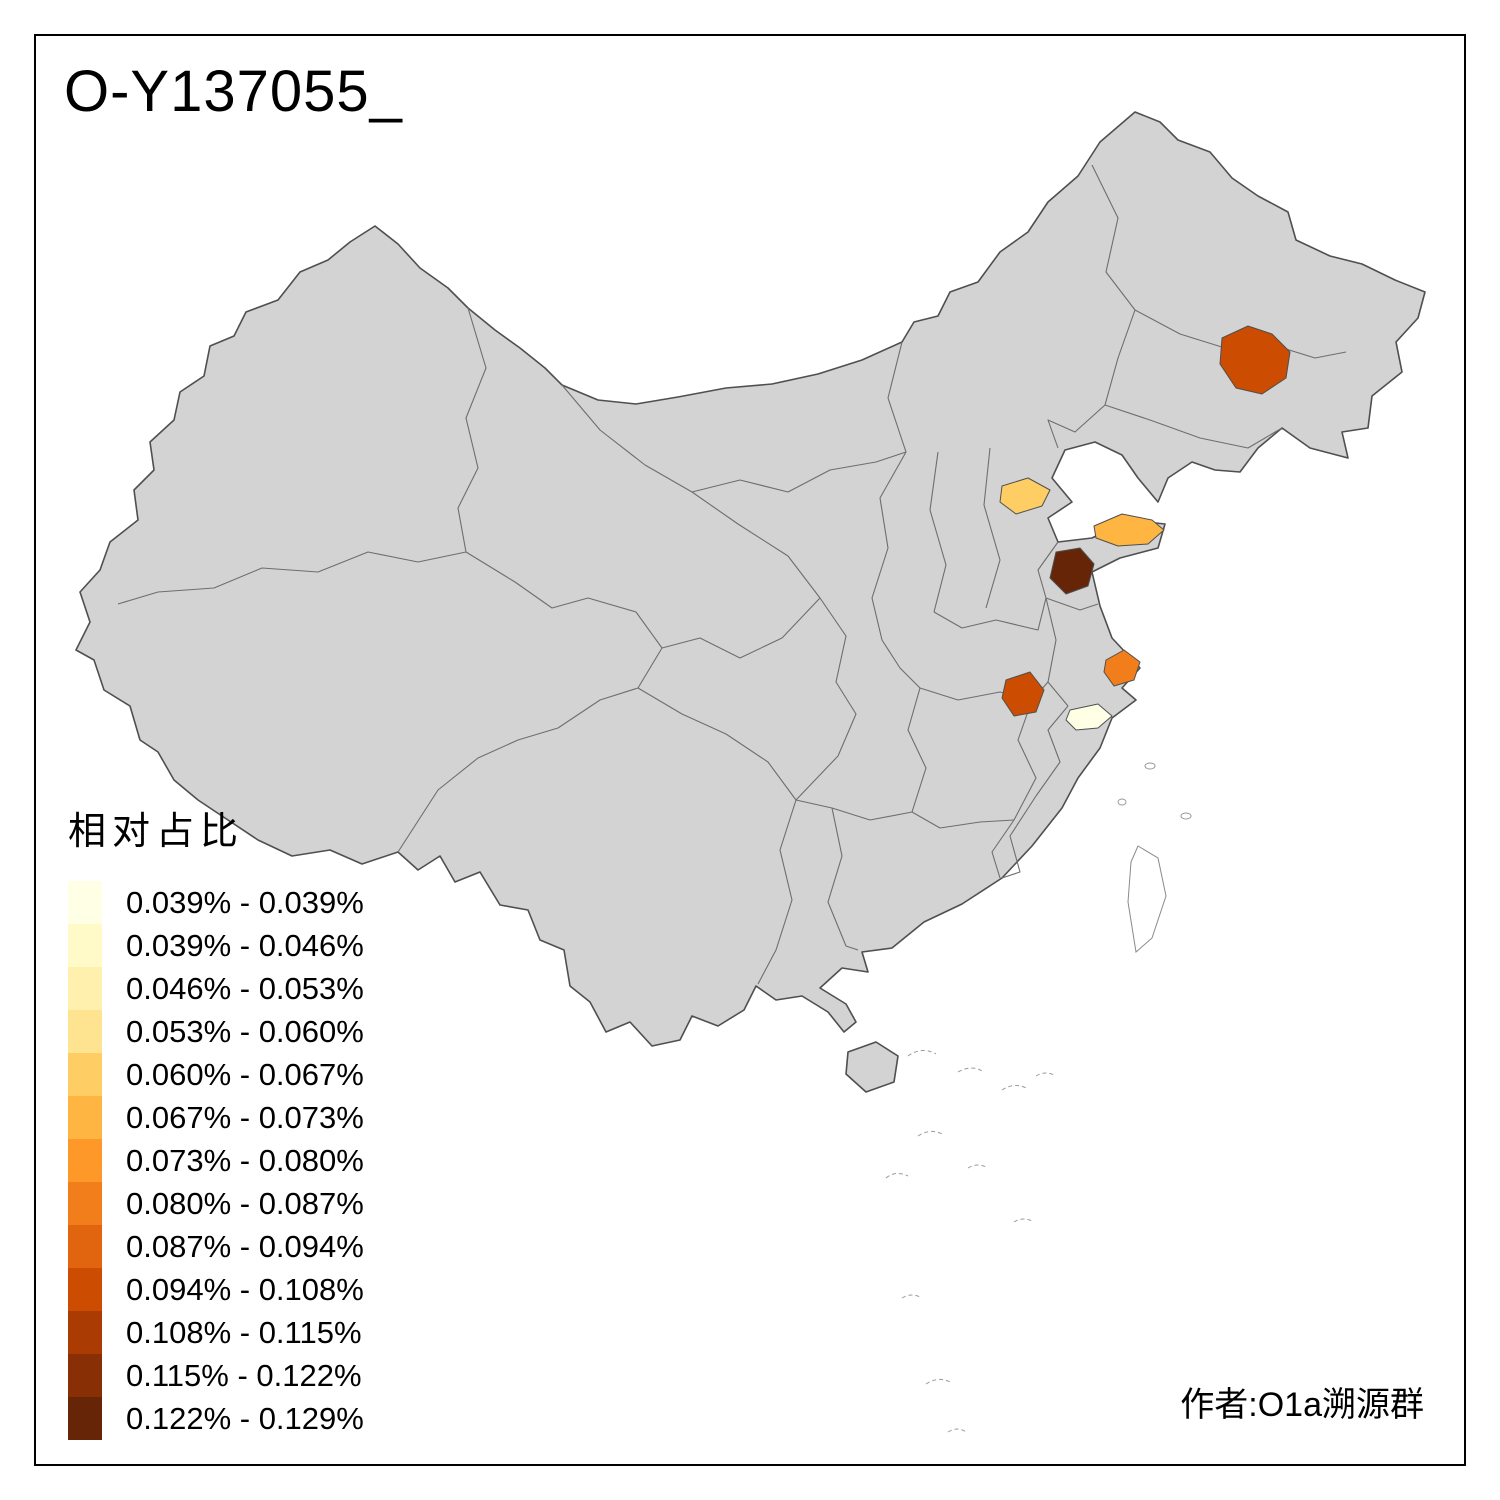  What do you see at coordinates (1147, 899) in the screenshot?
I see `taiwan-island` at bounding box center [1147, 899].